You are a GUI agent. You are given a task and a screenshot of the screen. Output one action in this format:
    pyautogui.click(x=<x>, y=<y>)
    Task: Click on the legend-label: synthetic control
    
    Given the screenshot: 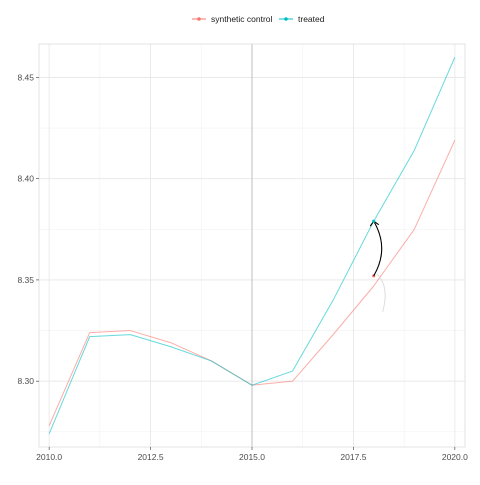 What is the action you would take?
    pyautogui.click(x=242, y=19)
    